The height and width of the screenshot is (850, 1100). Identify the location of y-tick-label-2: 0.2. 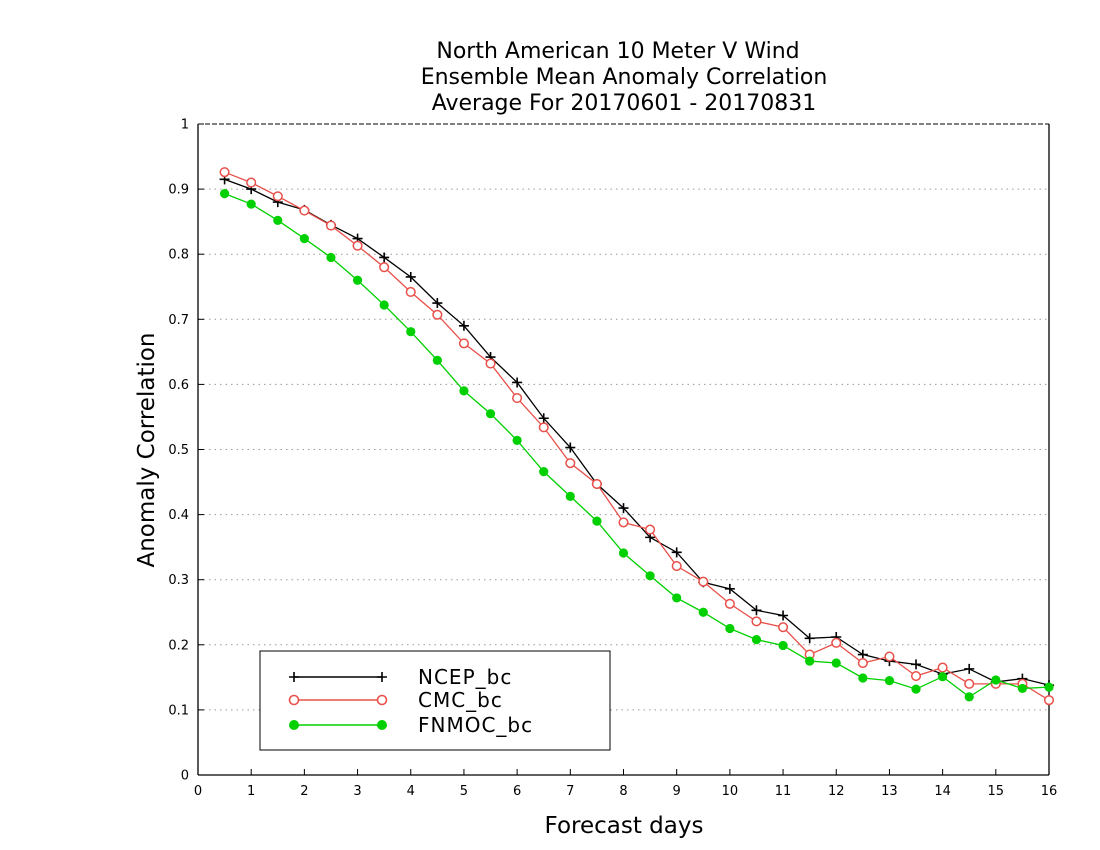
(178, 645).